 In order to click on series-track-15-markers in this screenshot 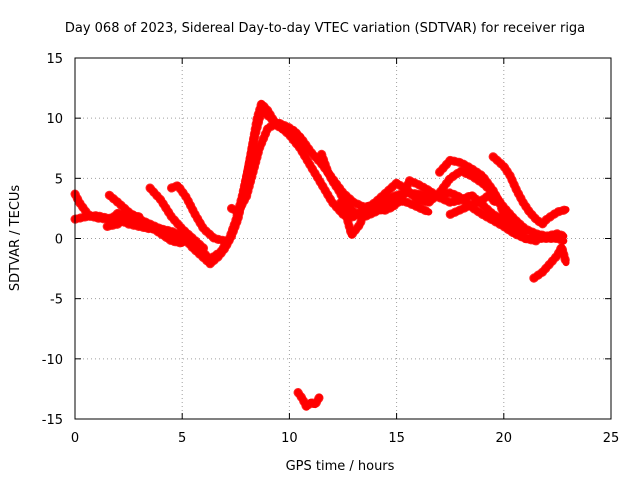, I will do `click(308, 400)`.